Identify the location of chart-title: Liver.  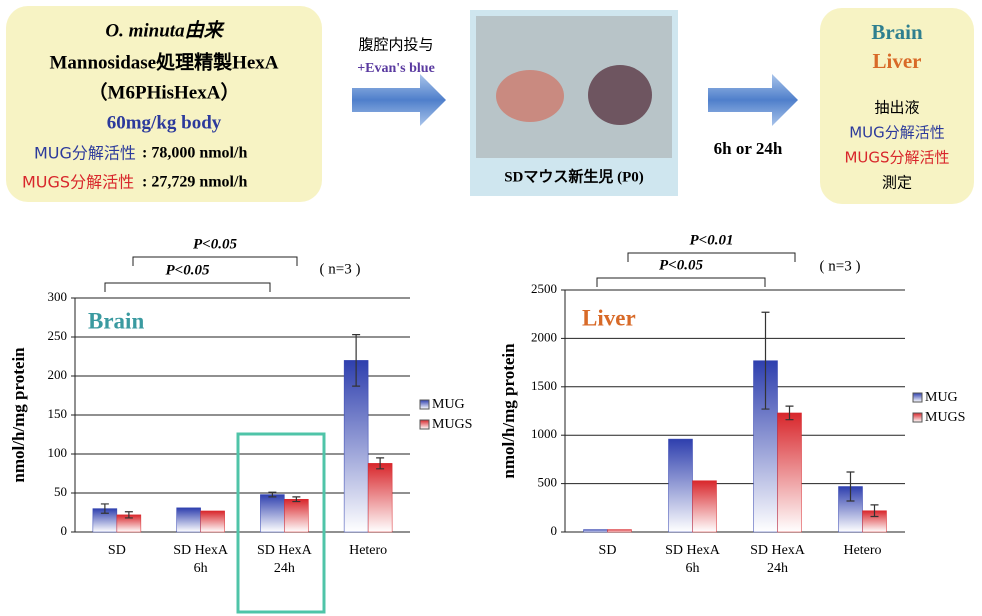
(609, 317).